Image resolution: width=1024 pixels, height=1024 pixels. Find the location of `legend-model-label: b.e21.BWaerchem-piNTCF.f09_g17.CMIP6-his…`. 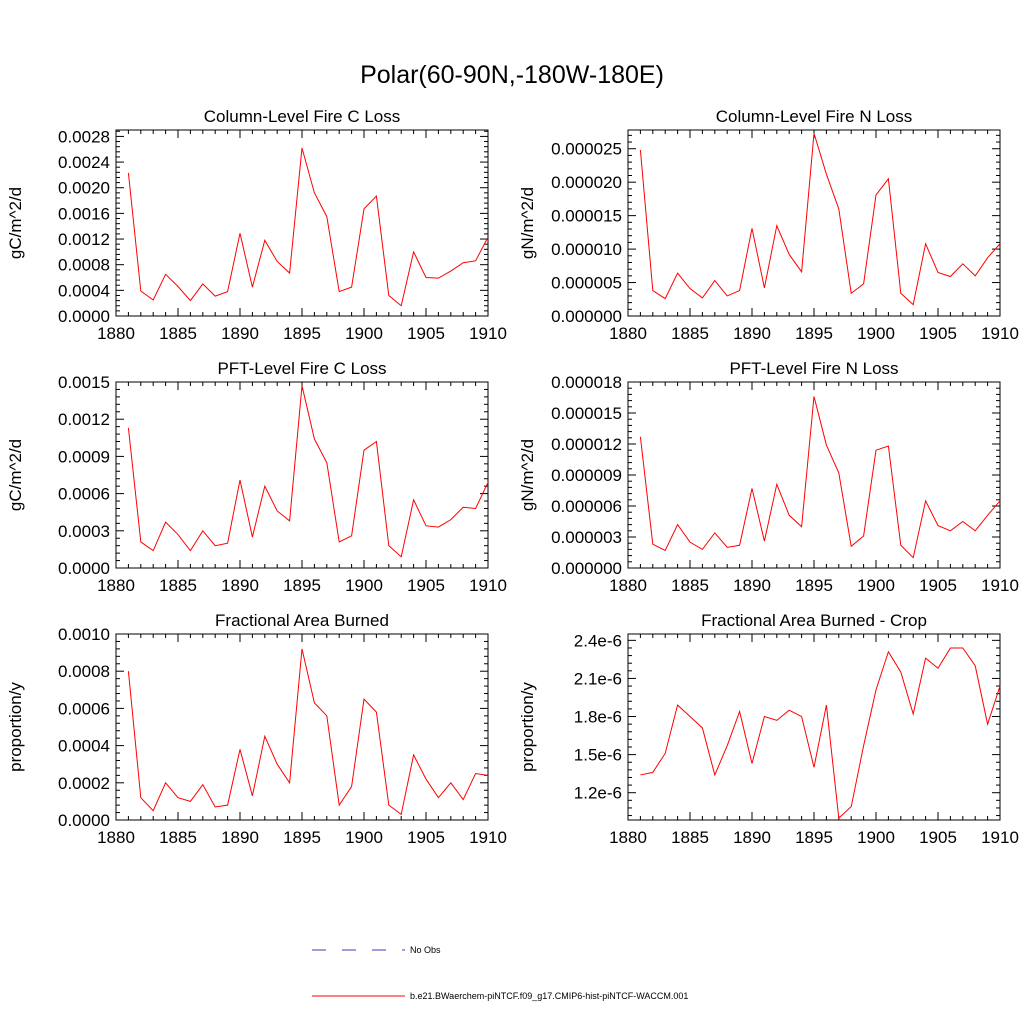

legend-model-label: b.e21.BWaerchem-piNTCF.f09_g17.CMIP6-his… is located at coordinates (549, 996).